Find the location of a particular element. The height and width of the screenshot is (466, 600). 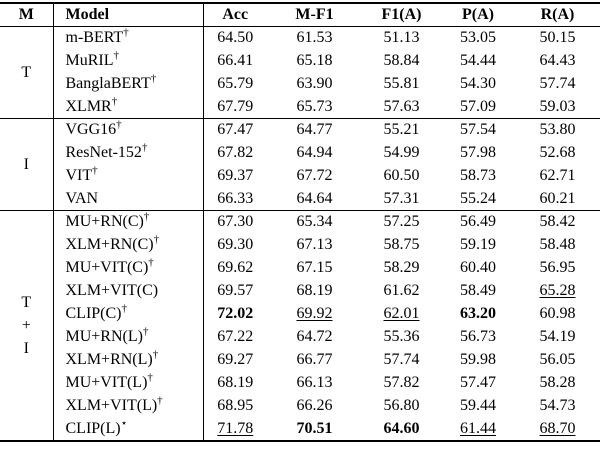

metric-cell: 61.44 is located at coordinates (478, 428).